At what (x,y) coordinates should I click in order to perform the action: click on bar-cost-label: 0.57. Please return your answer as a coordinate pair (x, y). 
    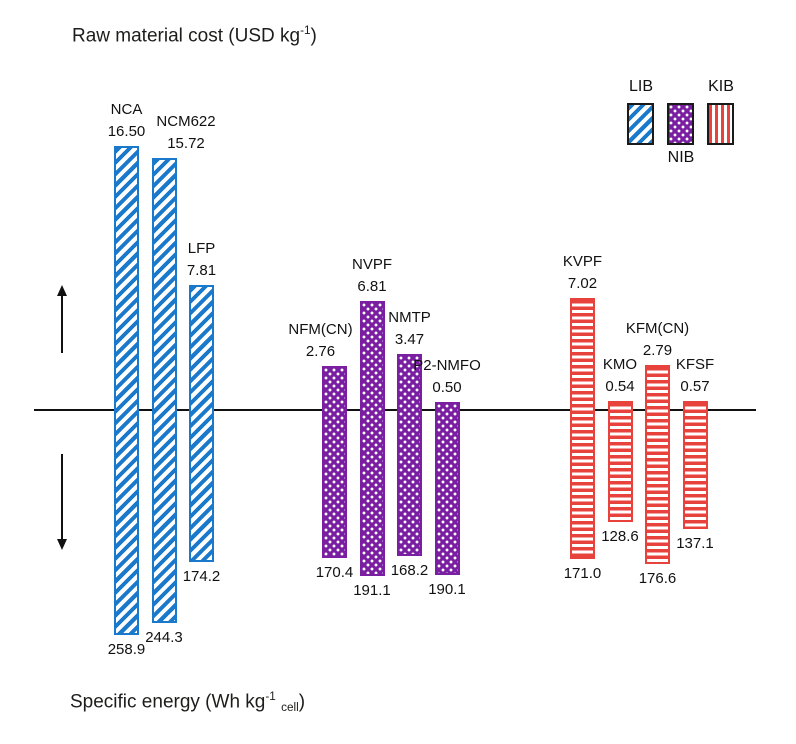
    Looking at the image, I should click on (695, 386).